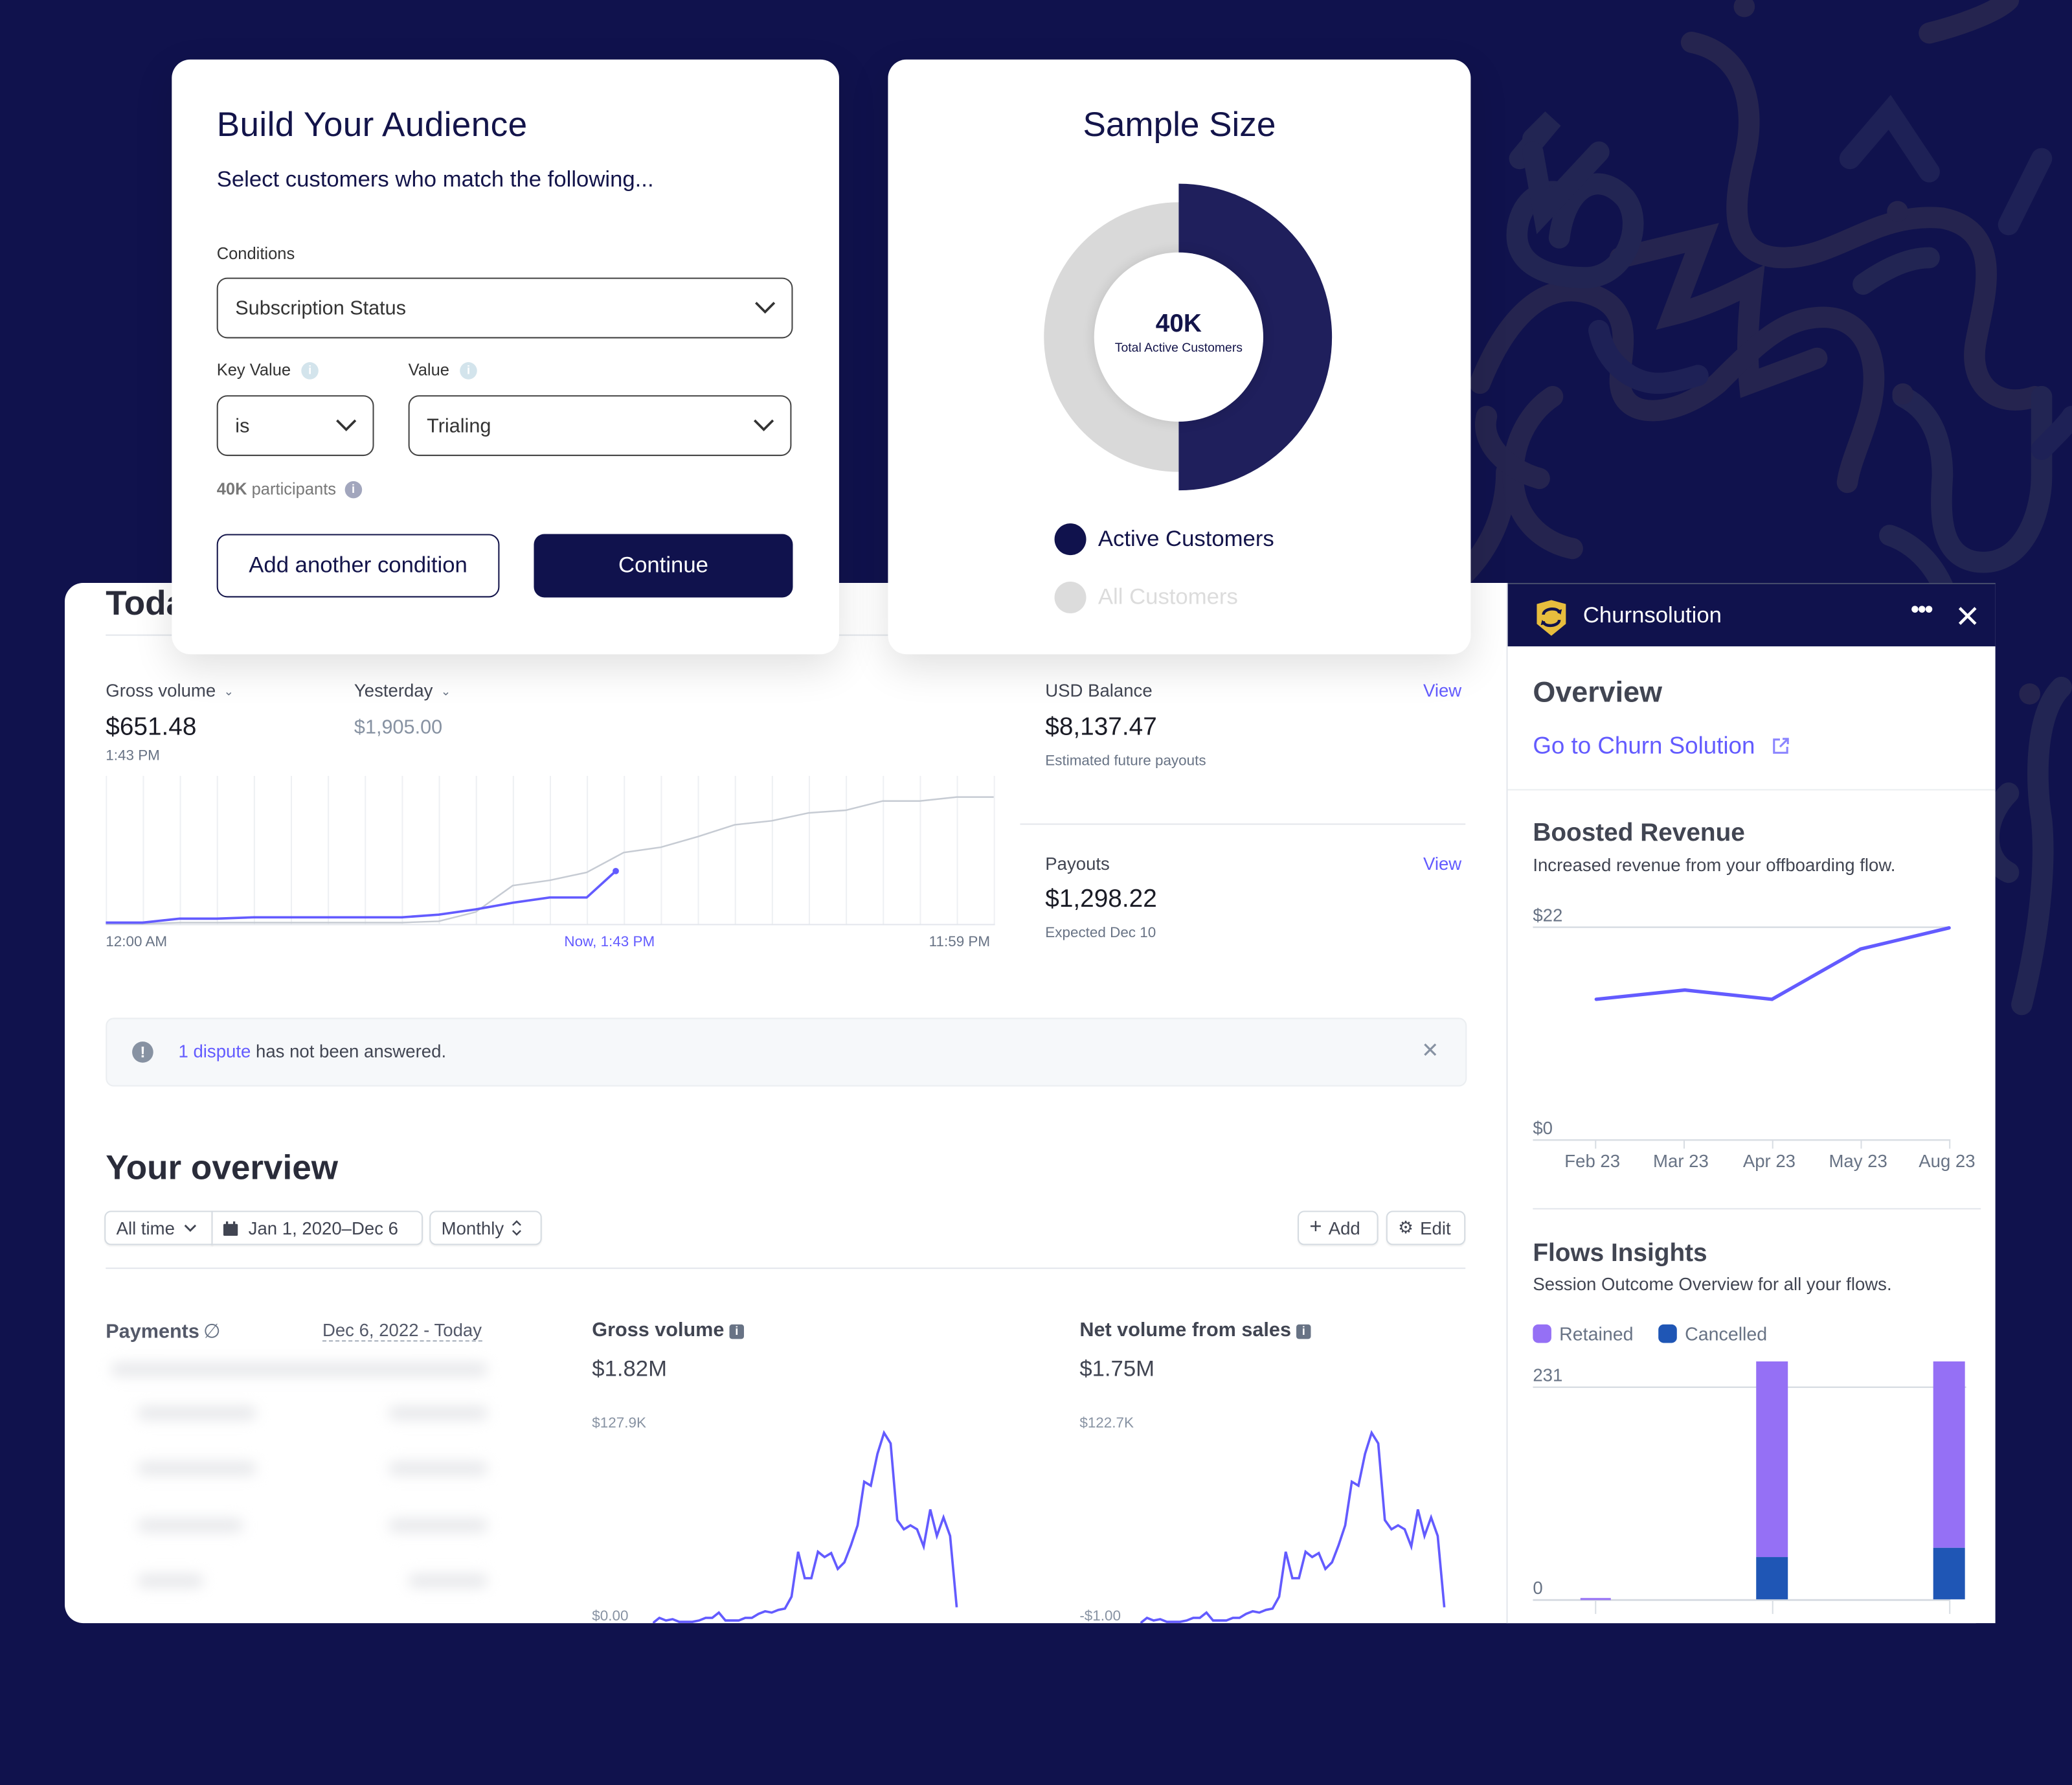 This screenshot has width=2072, height=1785. Describe the element at coordinates (1781, 746) in the screenshot. I see `external-link-icon` at that location.